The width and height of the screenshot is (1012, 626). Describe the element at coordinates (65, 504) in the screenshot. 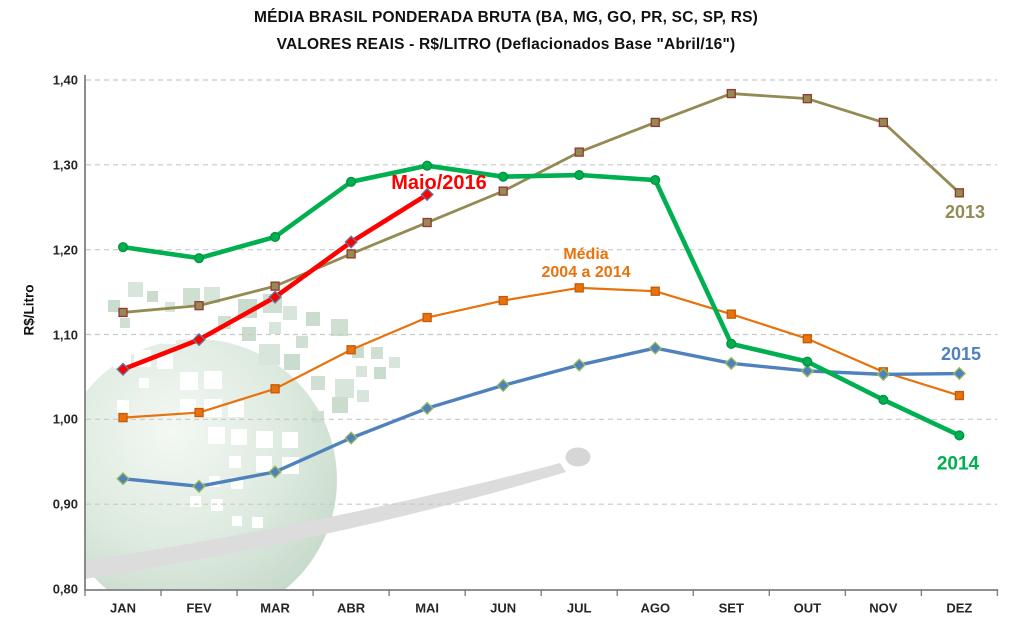

I see `y-tick-label: 0,90` at that location.